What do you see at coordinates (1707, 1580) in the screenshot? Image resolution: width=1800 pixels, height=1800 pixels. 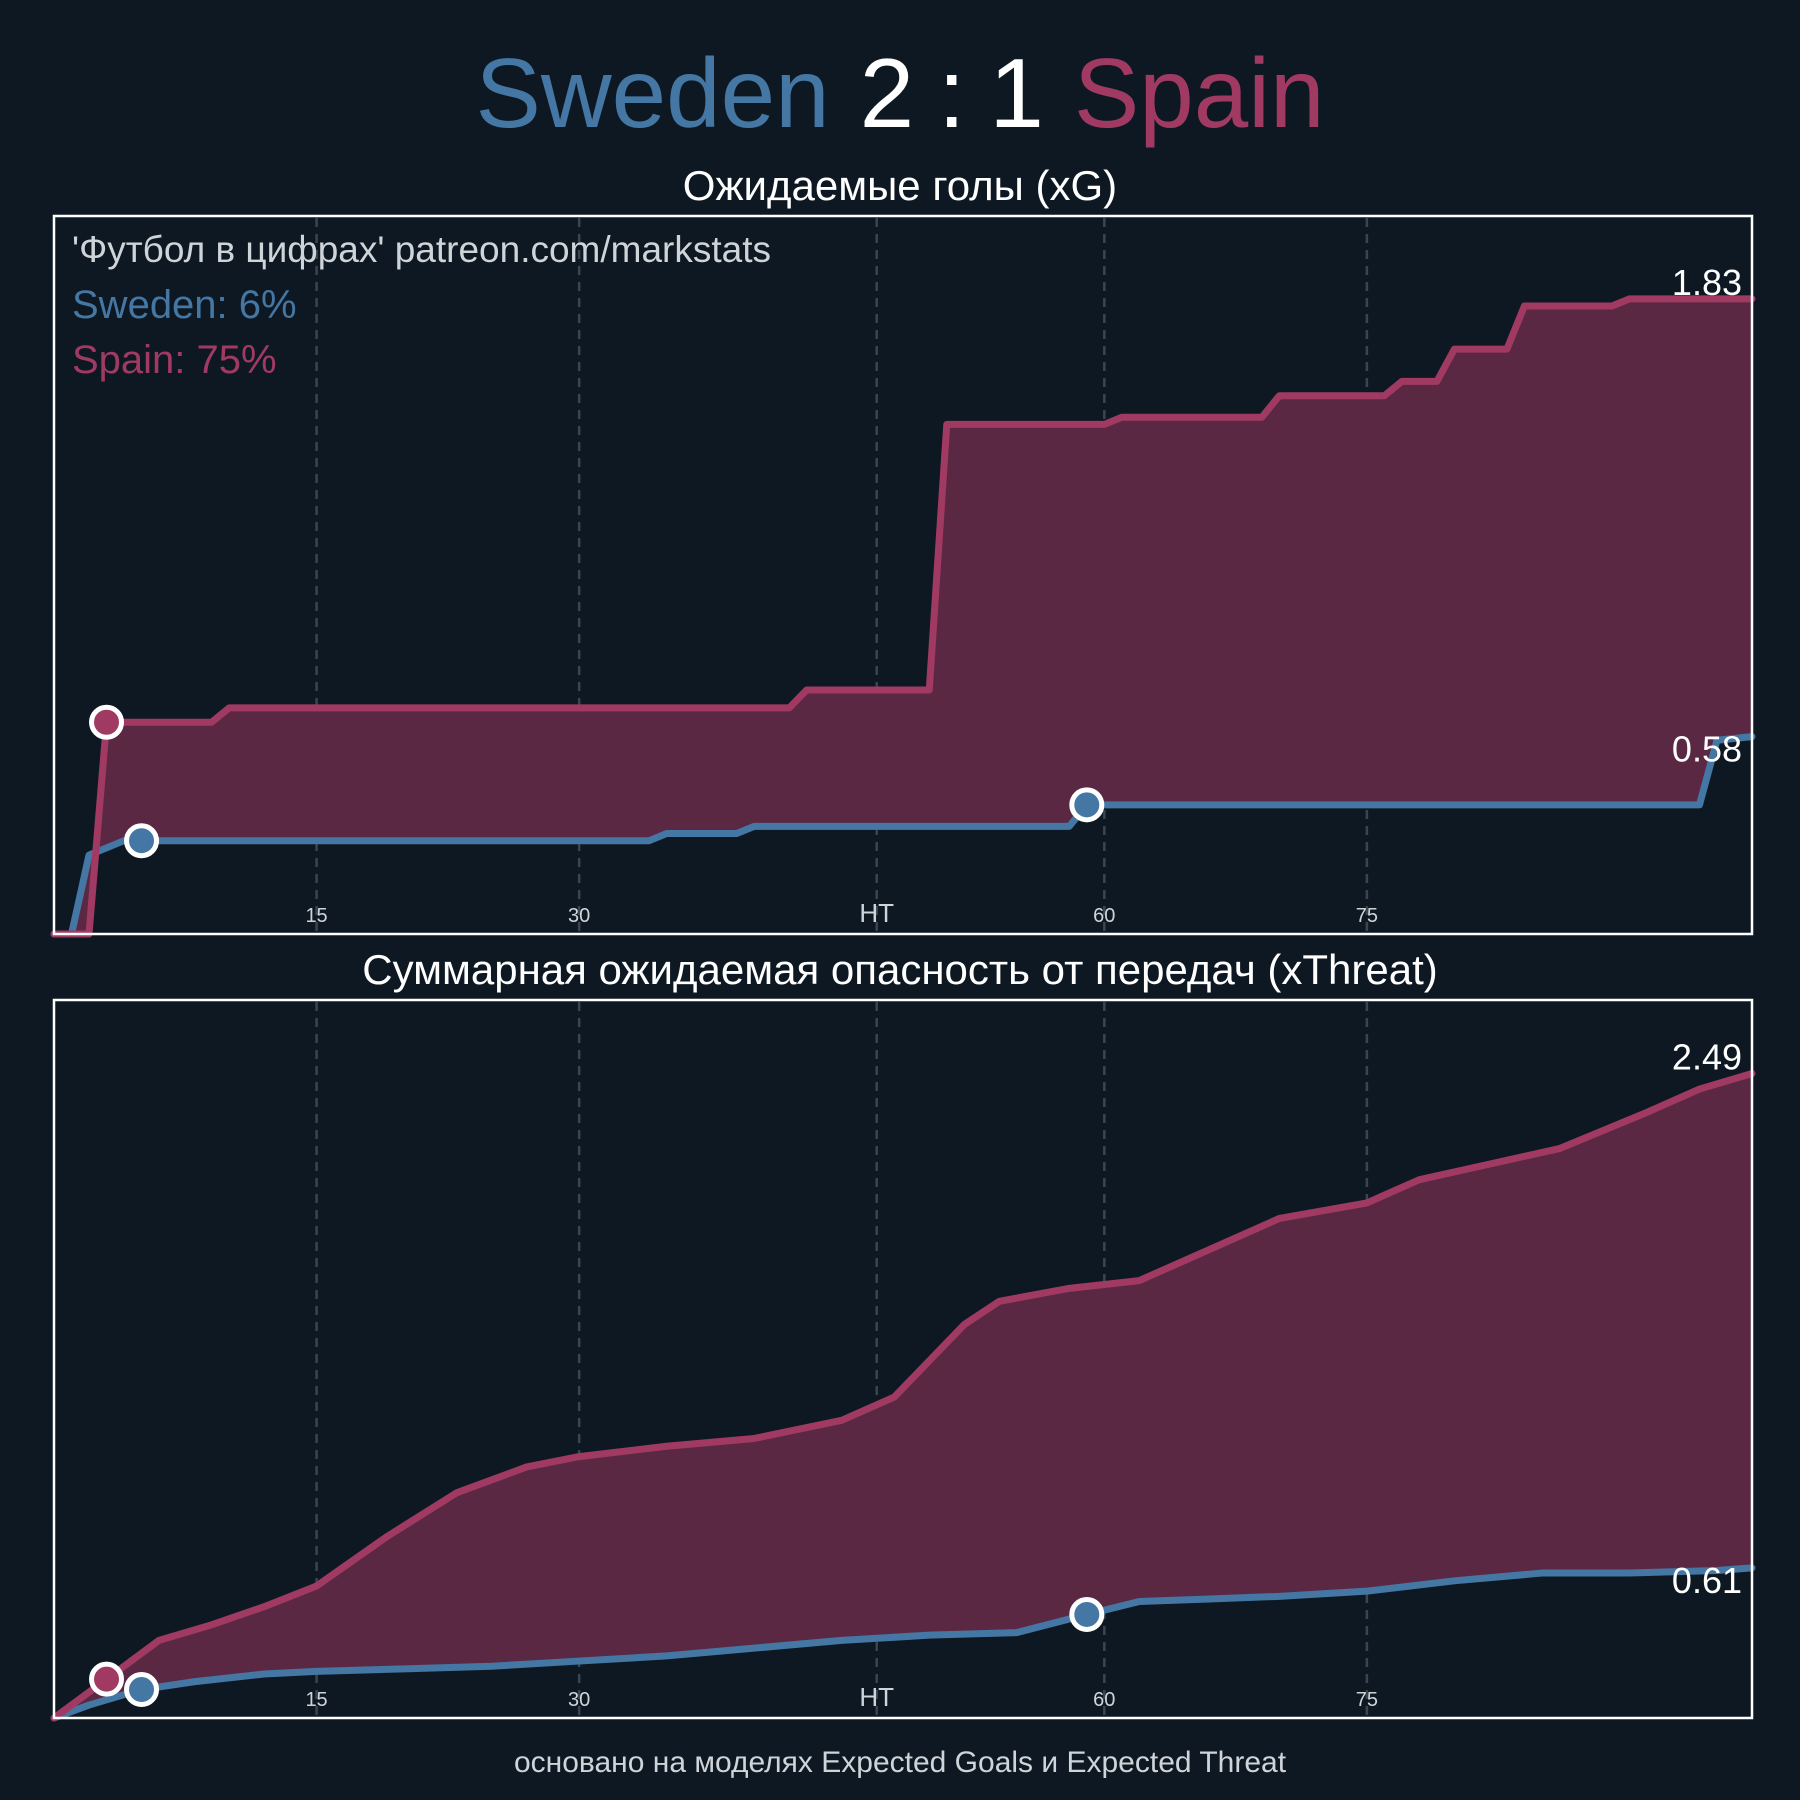 I see `xthreat-home-final-label: 0.61` at bounding box center [1707, 1580].